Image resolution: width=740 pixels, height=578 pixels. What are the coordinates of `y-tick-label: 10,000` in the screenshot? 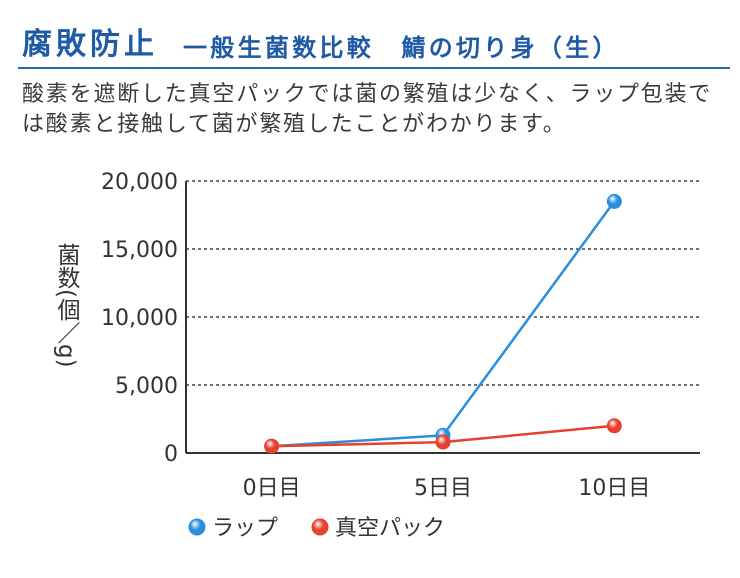 It's located at (139, 318).